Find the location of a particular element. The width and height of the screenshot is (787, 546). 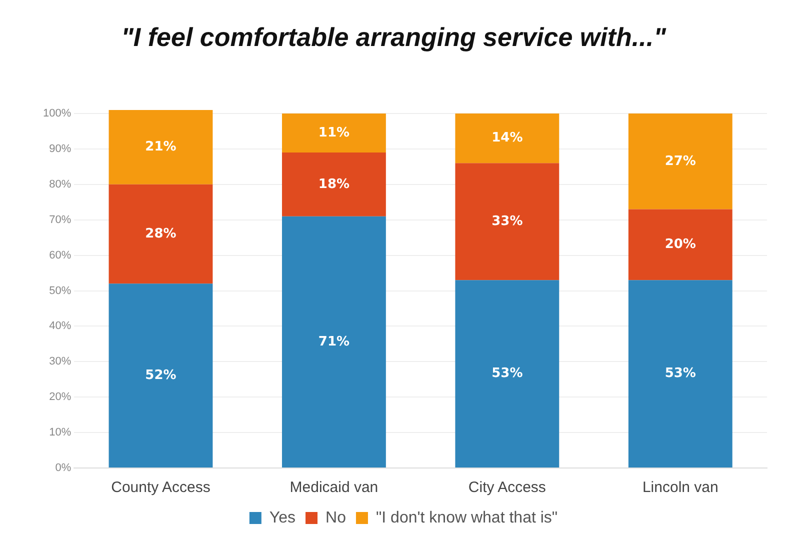

data-label: 71% is located at coordinates (334, 342).